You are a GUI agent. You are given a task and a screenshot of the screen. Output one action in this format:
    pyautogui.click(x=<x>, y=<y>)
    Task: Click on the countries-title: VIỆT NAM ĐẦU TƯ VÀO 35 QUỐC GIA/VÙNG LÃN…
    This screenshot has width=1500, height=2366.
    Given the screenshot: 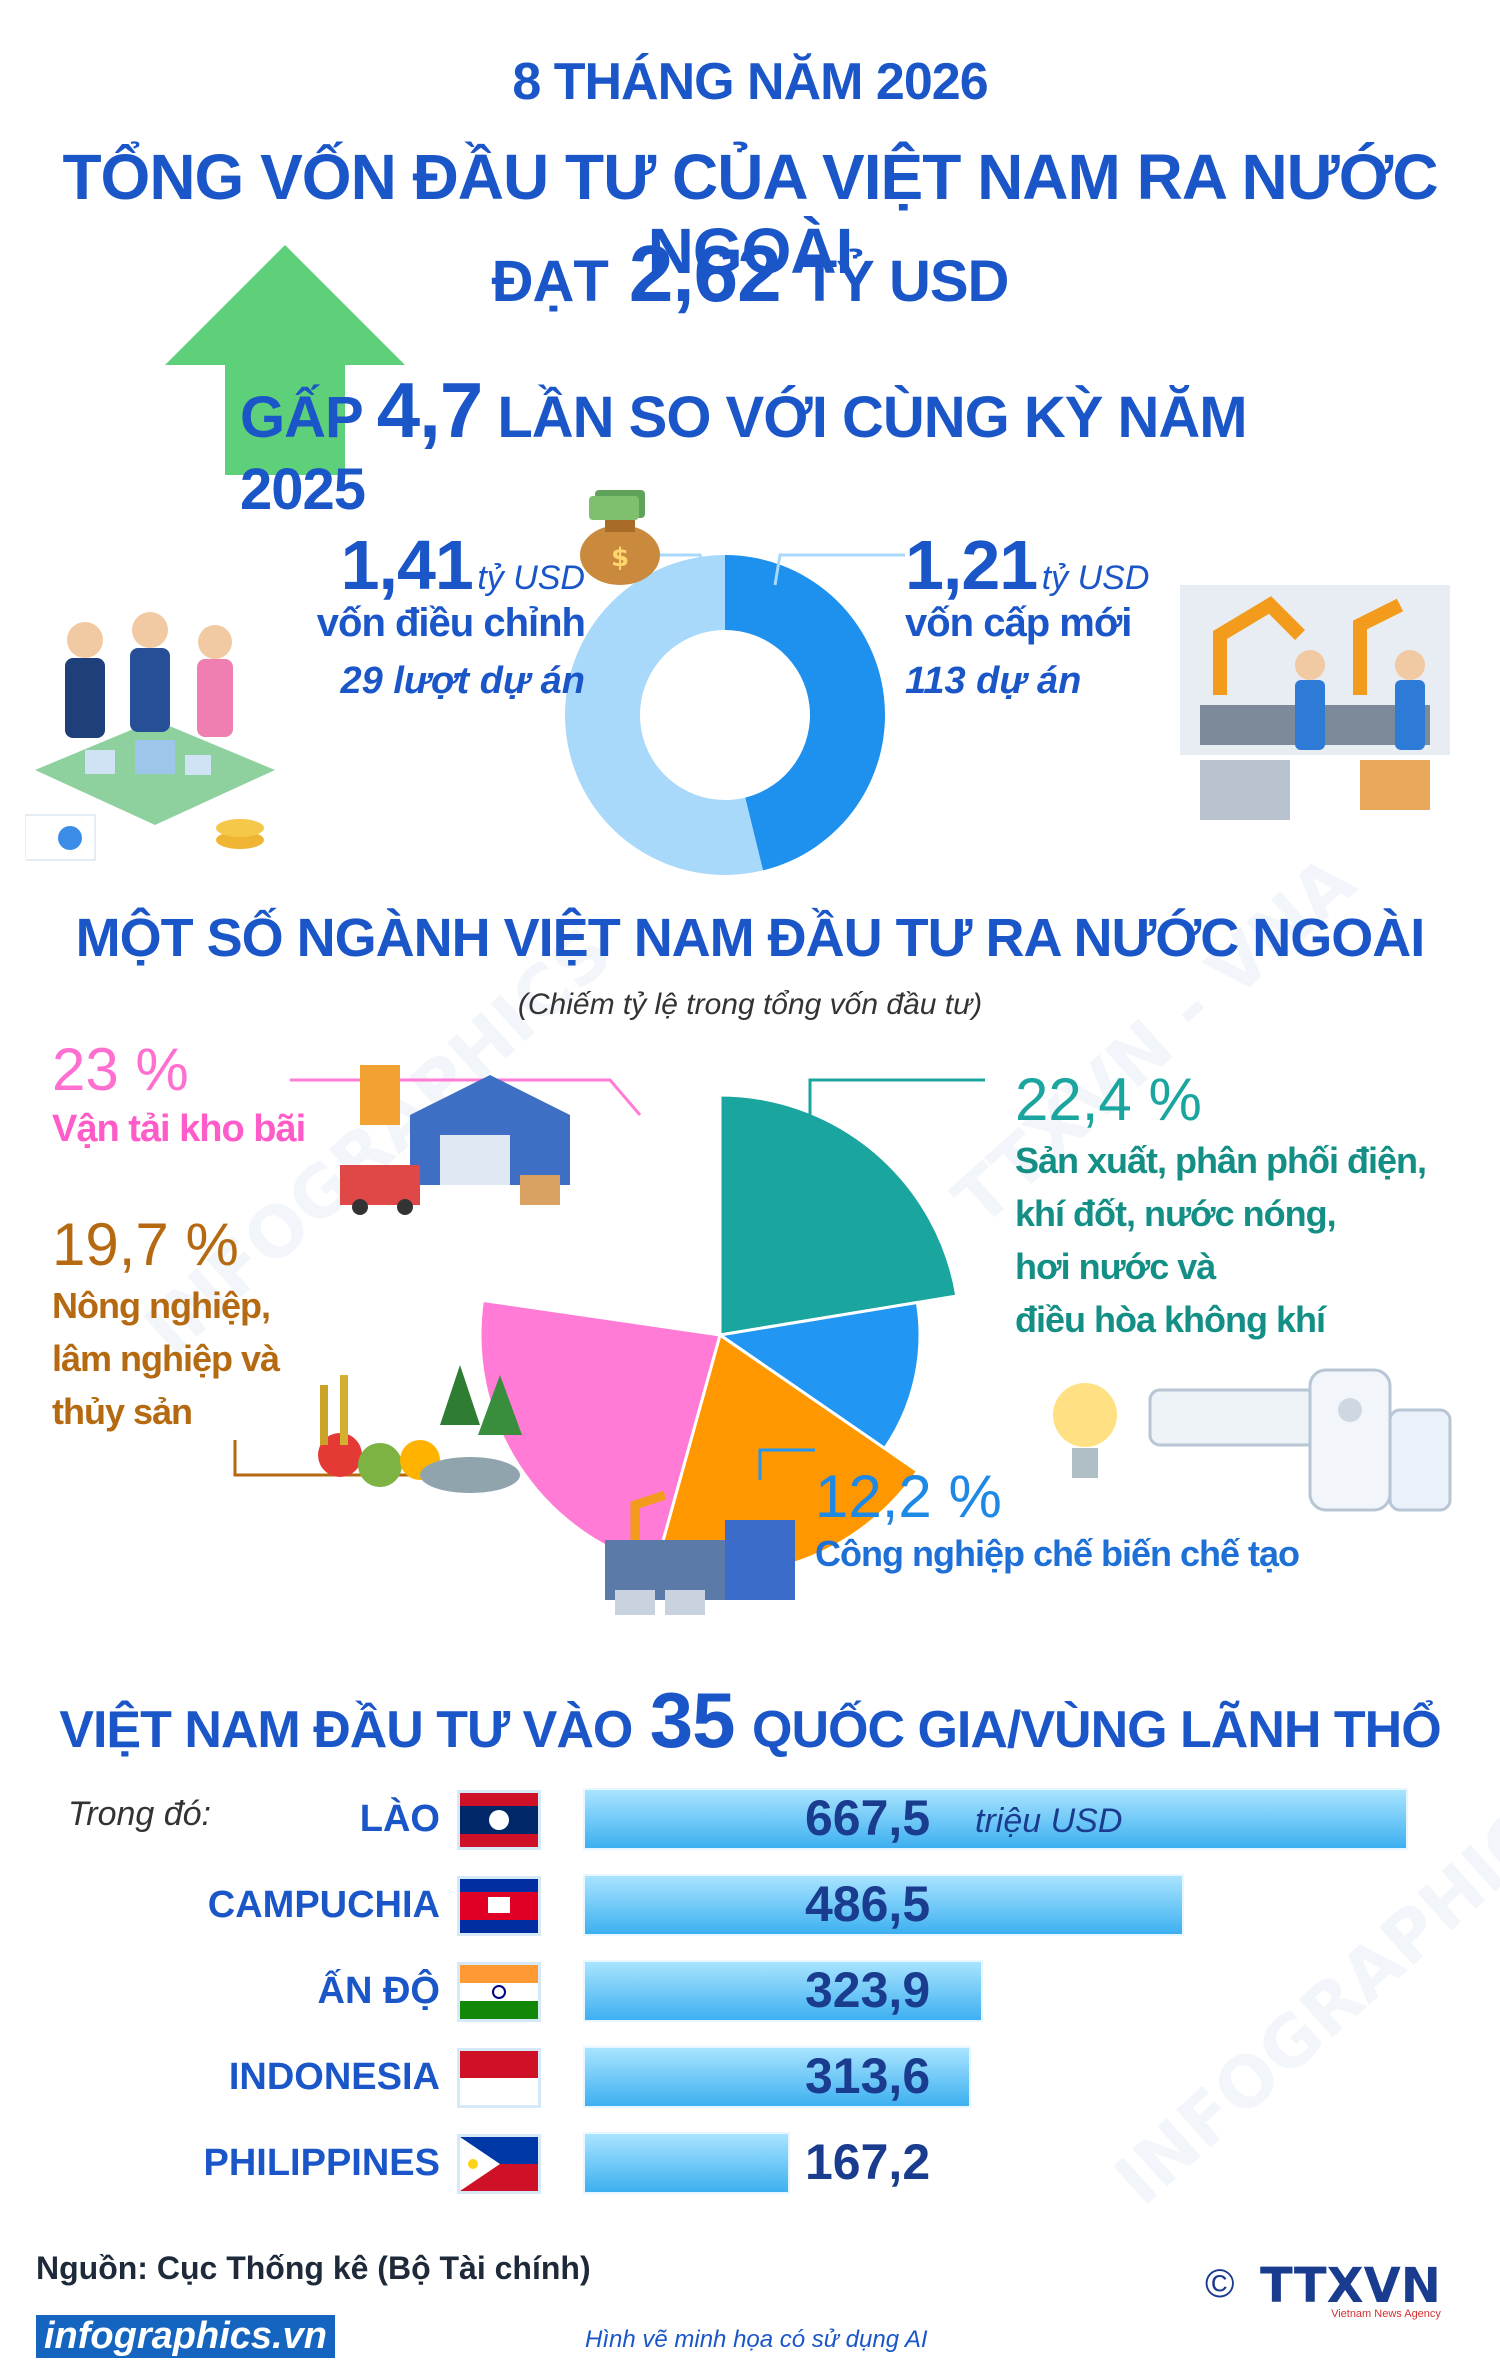 What is the action you would take?
    pyautogui.click(x=750, y=1720)
    